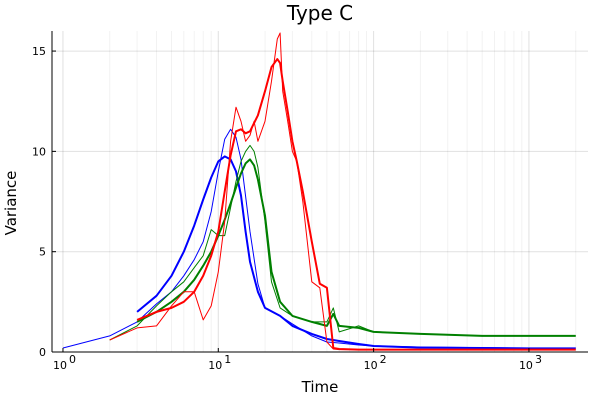 This screenshot has width=600, height=400. I want to click on y-axis-label: Variance, so click(11, 203).